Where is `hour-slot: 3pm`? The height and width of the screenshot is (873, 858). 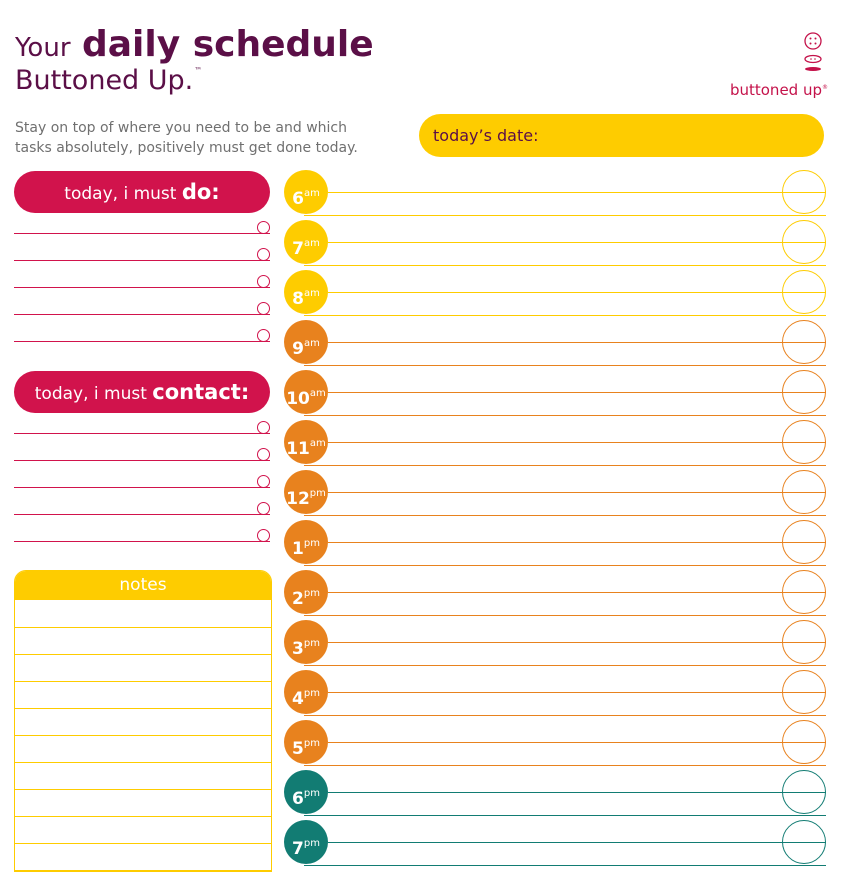
hour-slot: 3pm is located at coordinates (555, 643).